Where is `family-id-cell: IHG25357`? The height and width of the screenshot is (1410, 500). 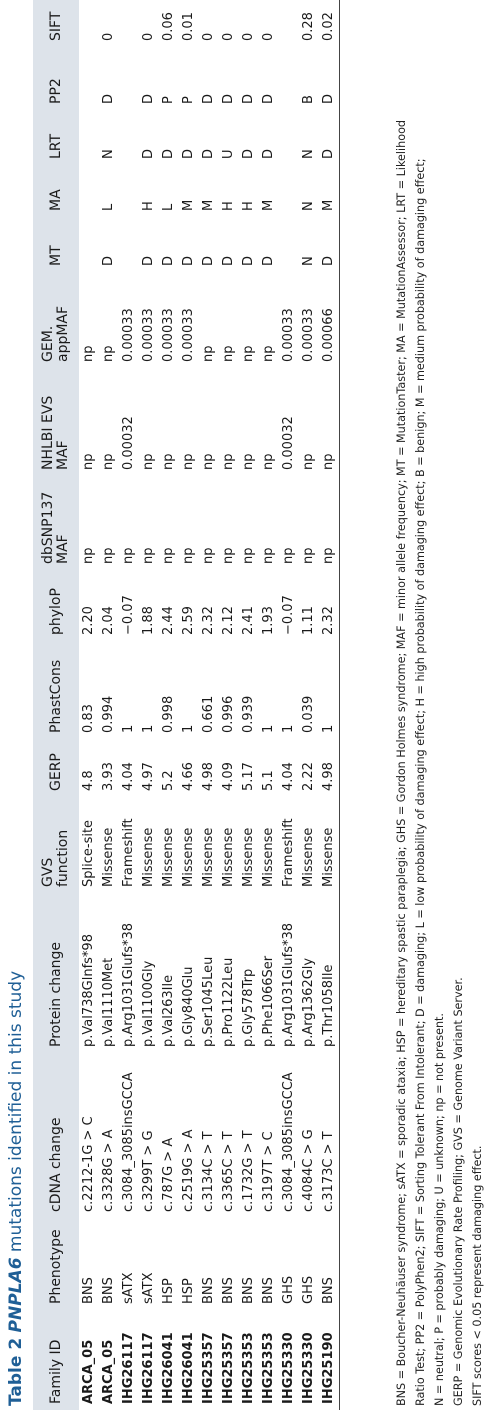 family-id-cell: IHG25357 is located at coordinates (228, 1368).